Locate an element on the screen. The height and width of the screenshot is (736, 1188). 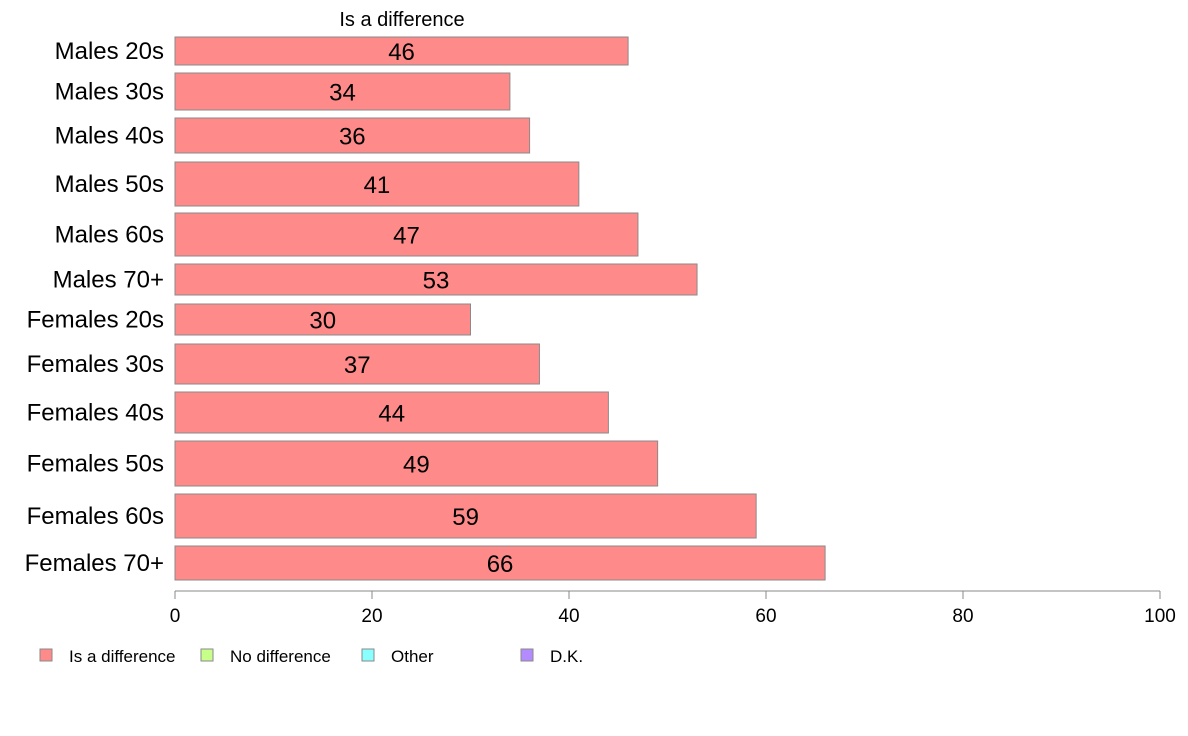
data-label: 30 is located at coordinates (322, 321).